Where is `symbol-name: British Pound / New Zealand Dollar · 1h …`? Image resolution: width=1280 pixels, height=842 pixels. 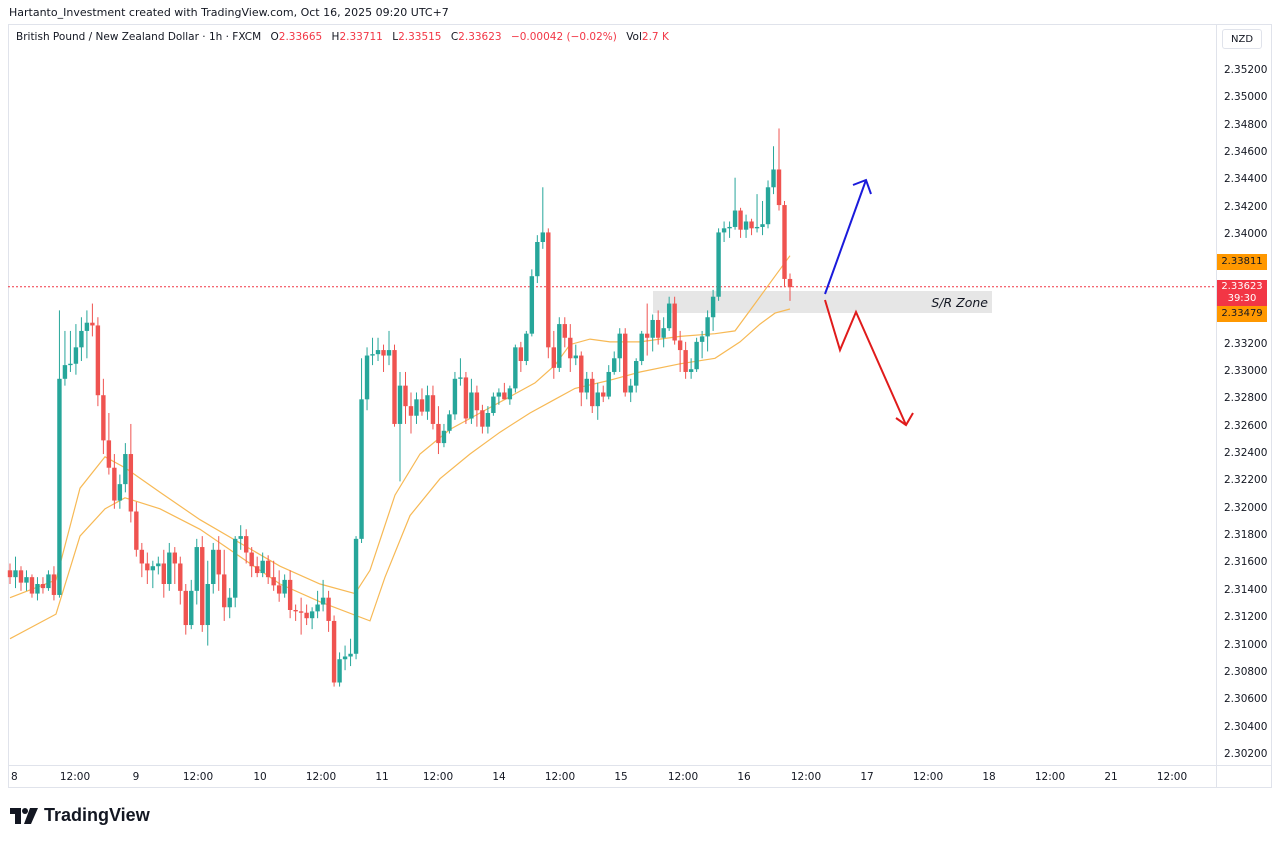
symbol-name: British Pound / New Zealand Dollar · 1h … is located at coordinates (139, 37).